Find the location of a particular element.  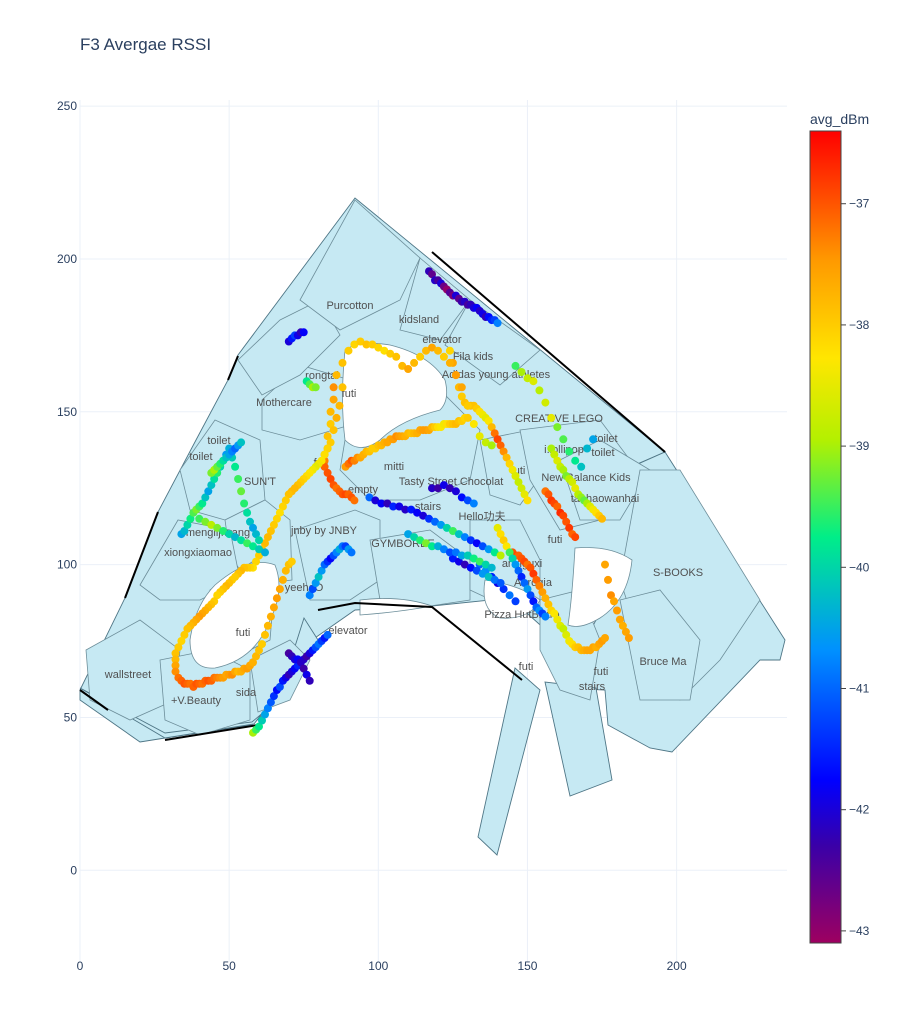

colorbar-title: avg_dBm is located at coordinates (839, 119).